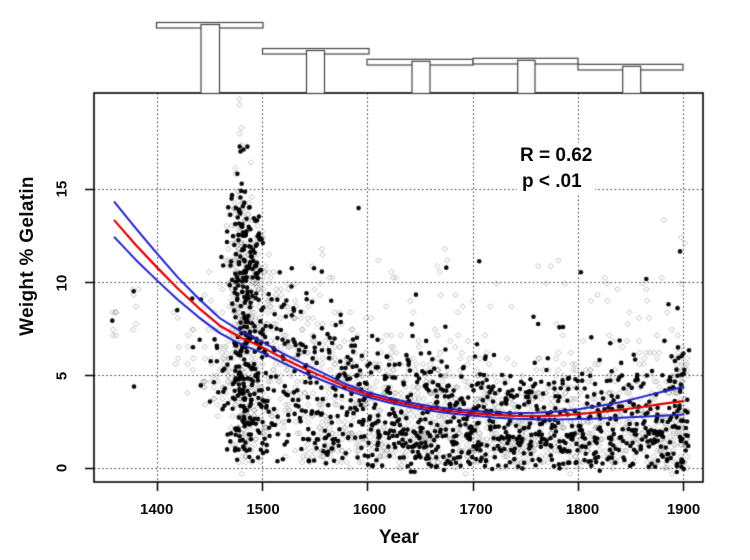 The width and height of the screenshot is (750, 560). I want to click on x-tick-label: 1700, so click(476, 509).